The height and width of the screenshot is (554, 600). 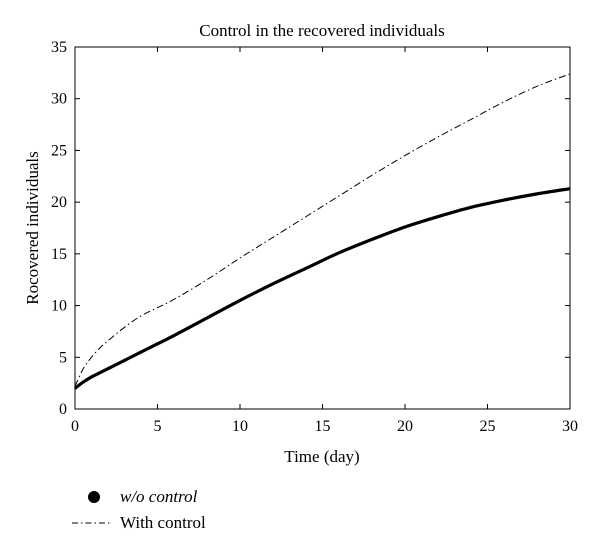 I want to click on y-tick-label: 25, so click(x=59, y=150).